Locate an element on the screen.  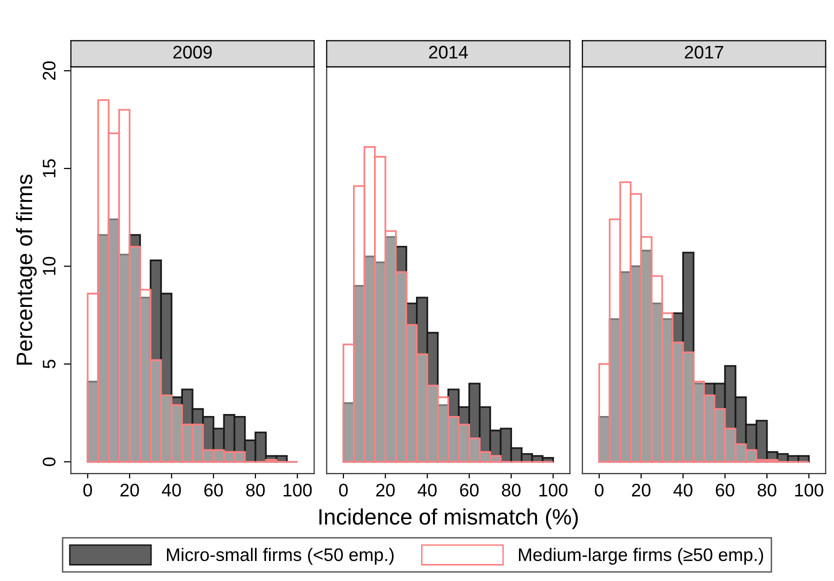
y-tick-label: 10 is located at coordinates (49, 265).